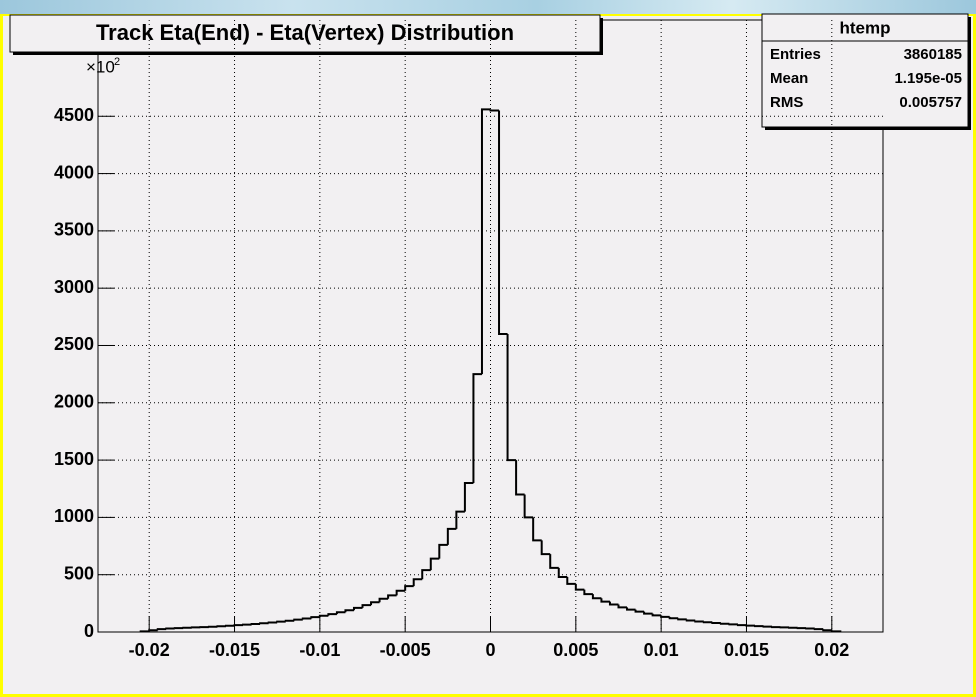 The image size is (976, 697). What do you see at coordinates (786, 102) in the screenshot?
I see `stats-label: RMS` at bounding box center [786, 102].